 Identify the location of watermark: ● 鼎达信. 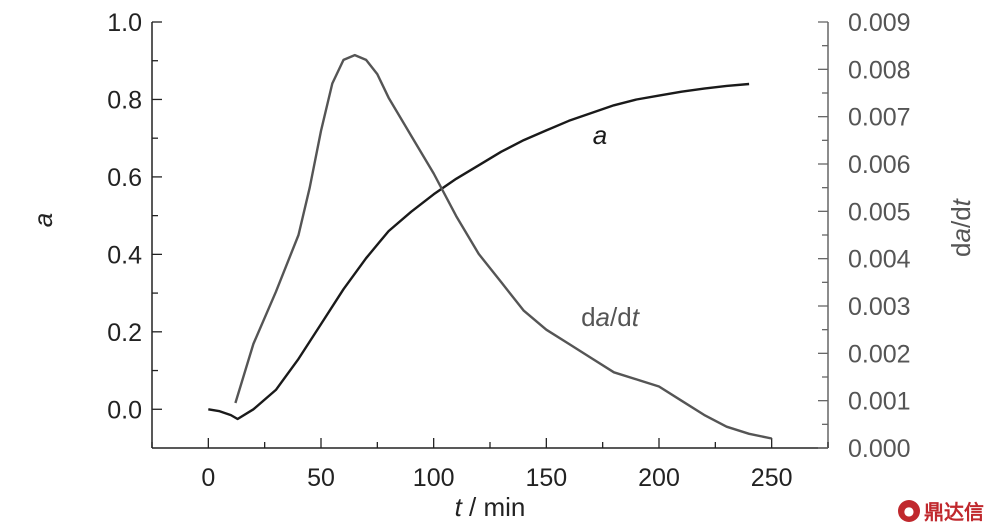
(941, 510).